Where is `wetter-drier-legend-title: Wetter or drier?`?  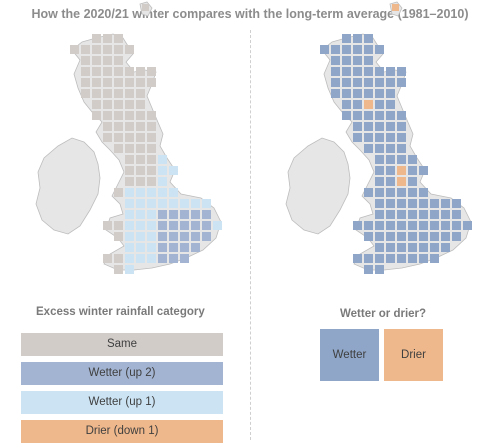
wetter-drier-legend-title: Wetter or drier? is located at coordinates (383, 314).